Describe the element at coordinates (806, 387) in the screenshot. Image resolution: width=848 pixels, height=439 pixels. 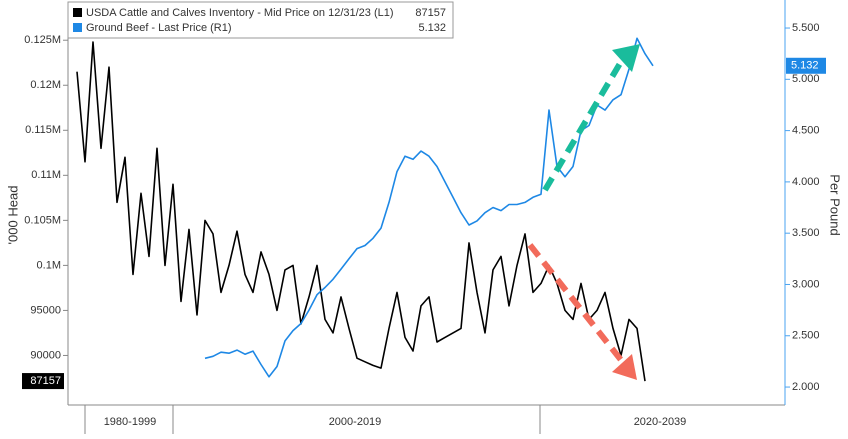
I see `y2-tick-label: 2.000` at that location.